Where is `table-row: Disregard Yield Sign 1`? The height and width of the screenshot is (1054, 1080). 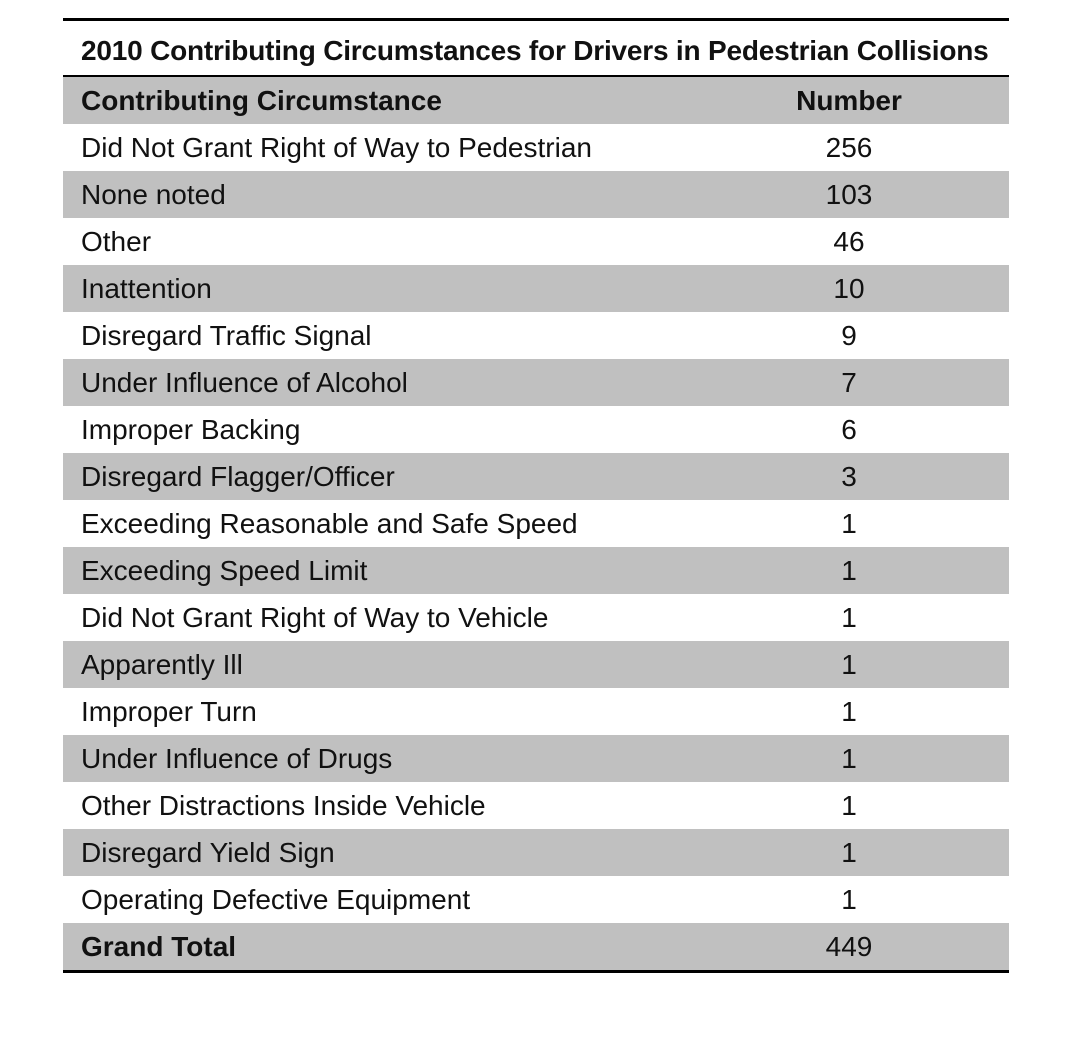 table-row: Disregard Yield Sign 1 is located at coordinates (536, 852).